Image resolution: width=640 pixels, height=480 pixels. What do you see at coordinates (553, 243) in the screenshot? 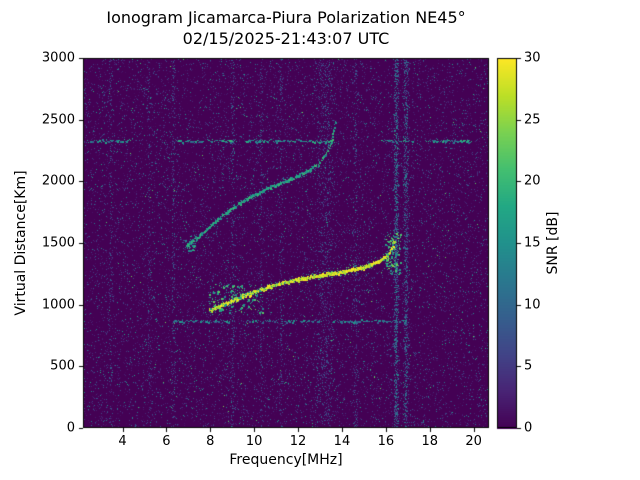
I see `colorbar-label: SNR [dB]` at bounding box center [553, 243].